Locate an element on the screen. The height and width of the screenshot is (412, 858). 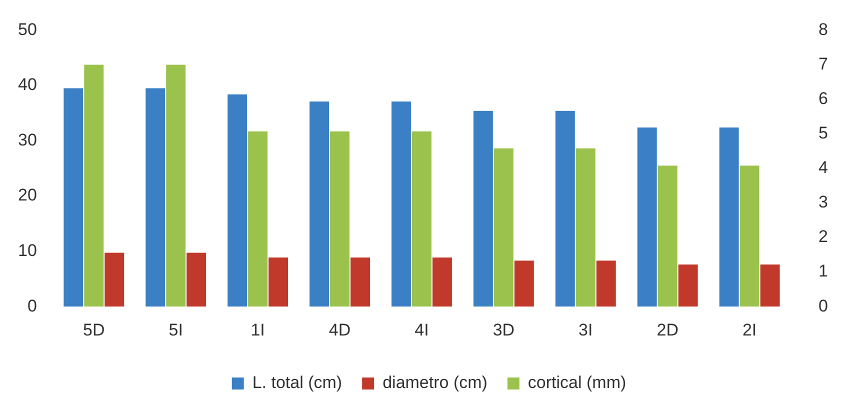
y2-tick-label: 3 is located at coordinates (823, 202).